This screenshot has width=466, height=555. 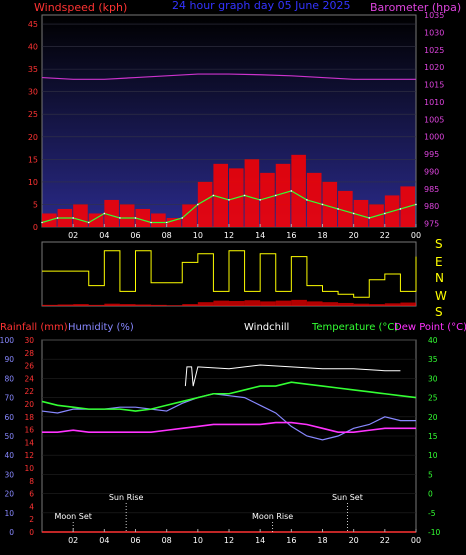 What do you see at coordinates (347, 497) in the screenshot?
I see `event-label: Sun Set` at bounding box center [347, 497].